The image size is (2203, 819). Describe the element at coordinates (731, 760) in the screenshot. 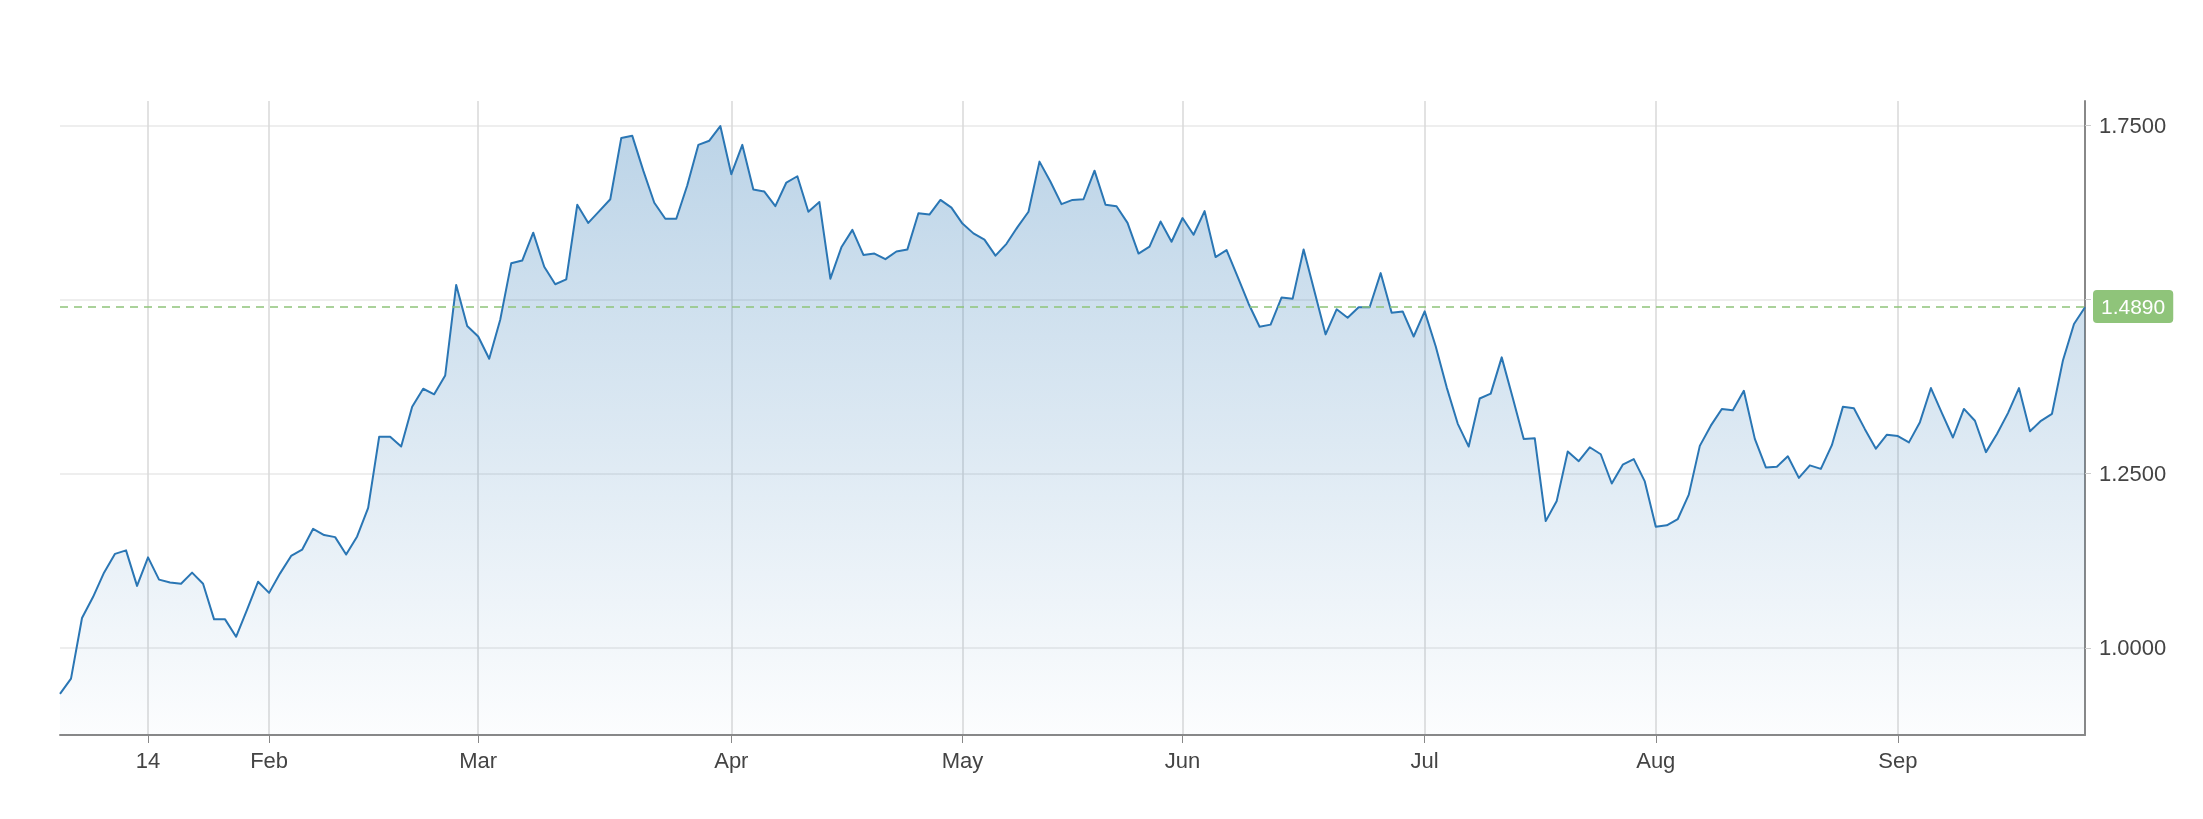

I see `x-tick-label: Apr` at that location.